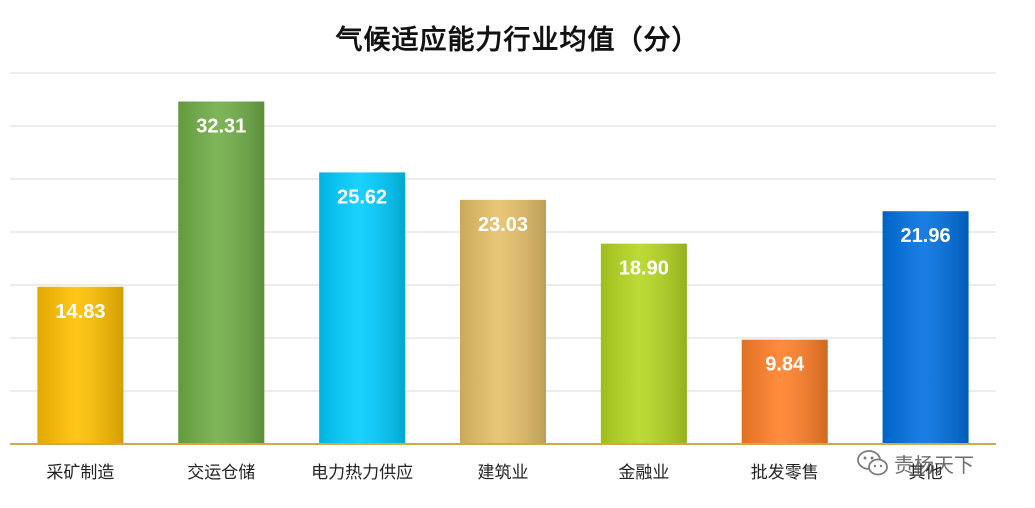 The height and width of the screenshot is (508, 1035). I want to click on data-label: 21.96, so click(926, 236).